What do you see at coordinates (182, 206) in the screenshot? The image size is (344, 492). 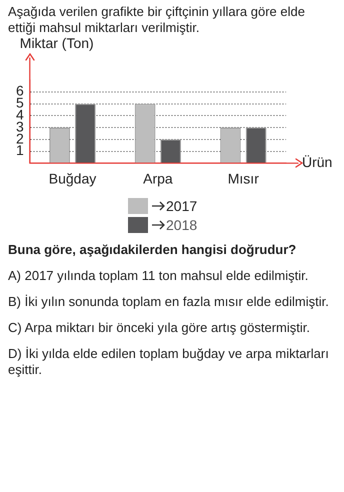 I see `text: 2017` at bounding box center [182, 206].